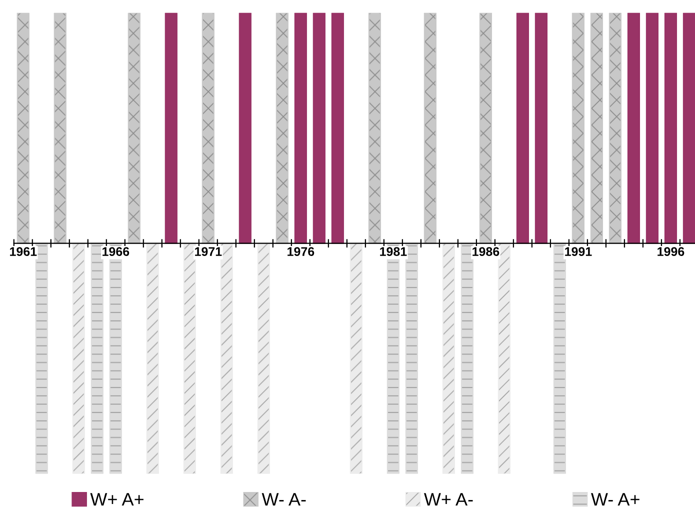 The width and height of the screenshot is (695, 515). What do you see at coordinates (208, 251) in the screenshot?
I see `x-tick-label: 1971` at bounding box center [208, 251].